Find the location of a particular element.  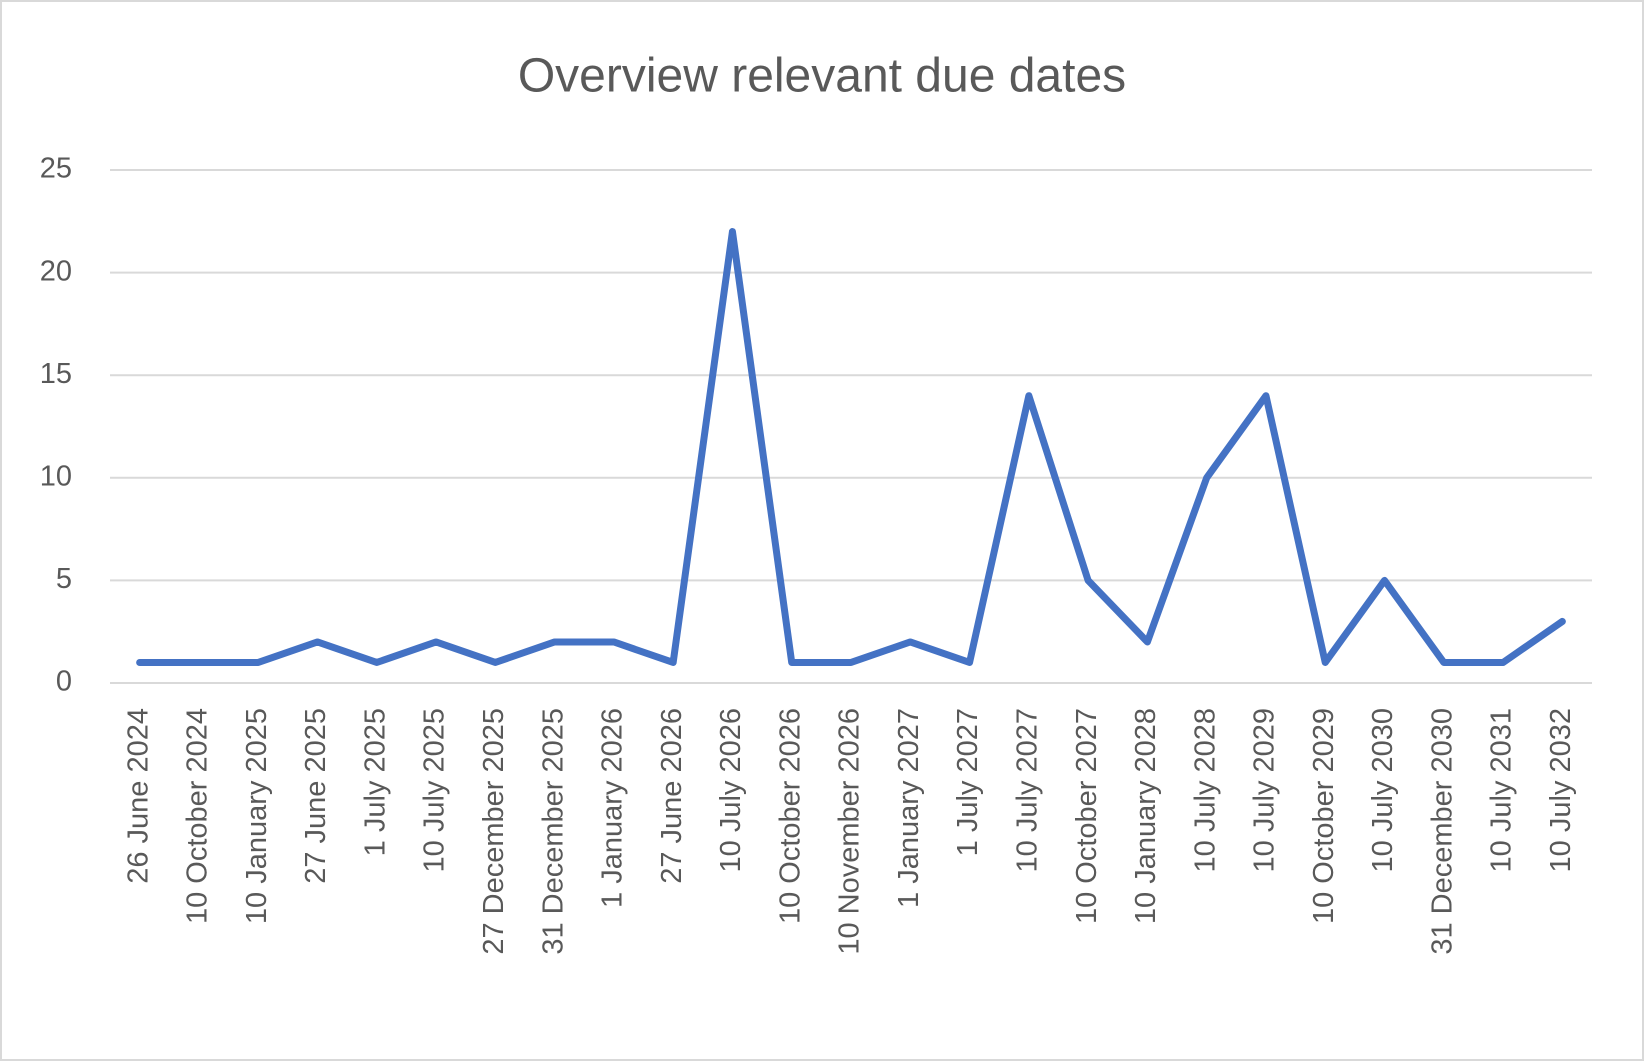

x-tick-label: 10 July 2027 is located at coordinates (1027, 790).